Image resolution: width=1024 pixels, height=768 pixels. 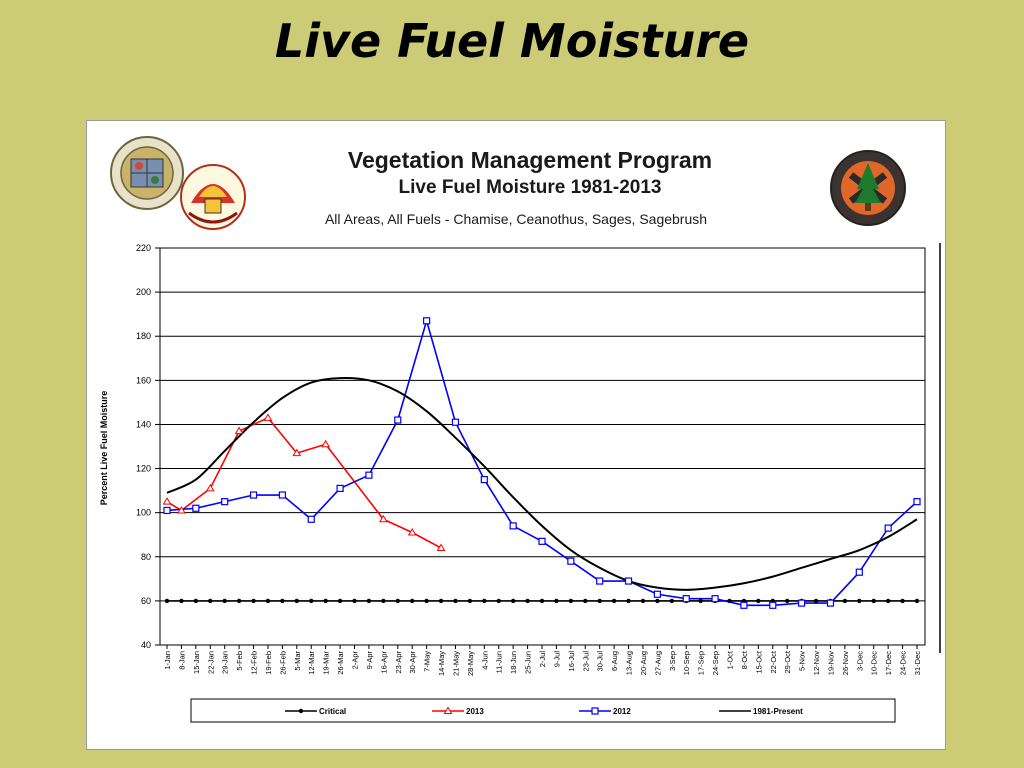 I want to click on y-tick-label: 100, so click(x=143, y=513).